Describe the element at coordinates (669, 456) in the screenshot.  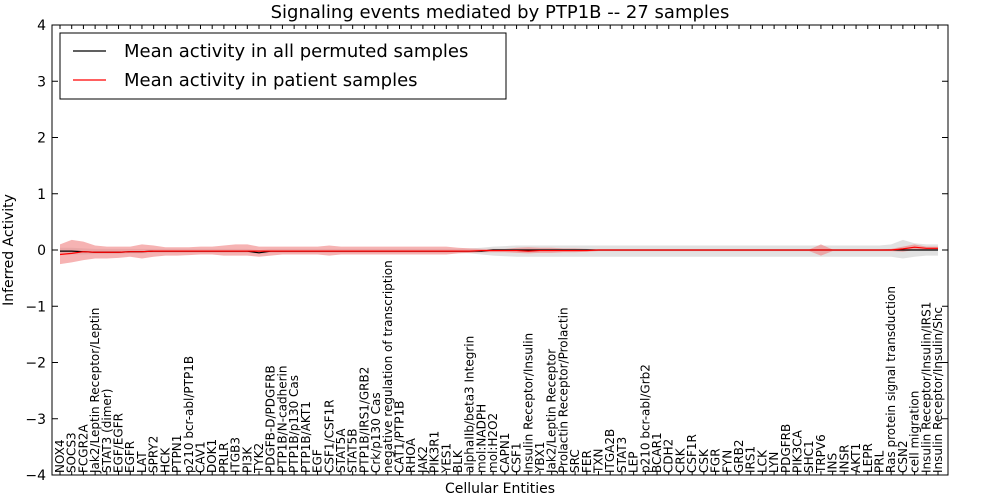
I see `x-tick-label: CDH2` at that location.